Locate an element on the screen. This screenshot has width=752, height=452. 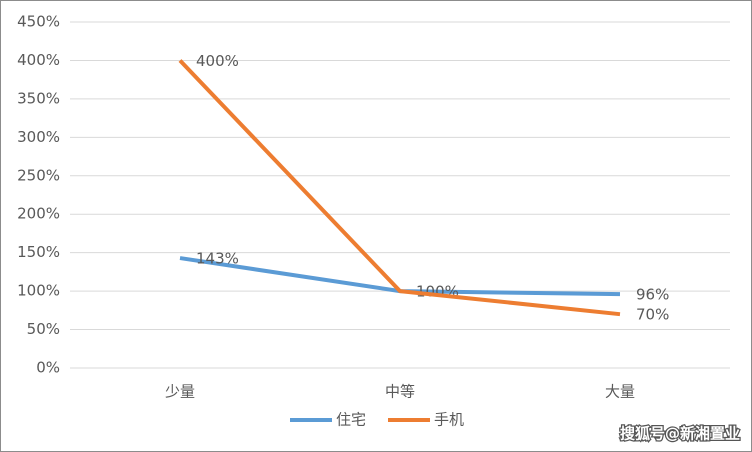
y-tick-label: 0% is located at coordinates (48, 368).